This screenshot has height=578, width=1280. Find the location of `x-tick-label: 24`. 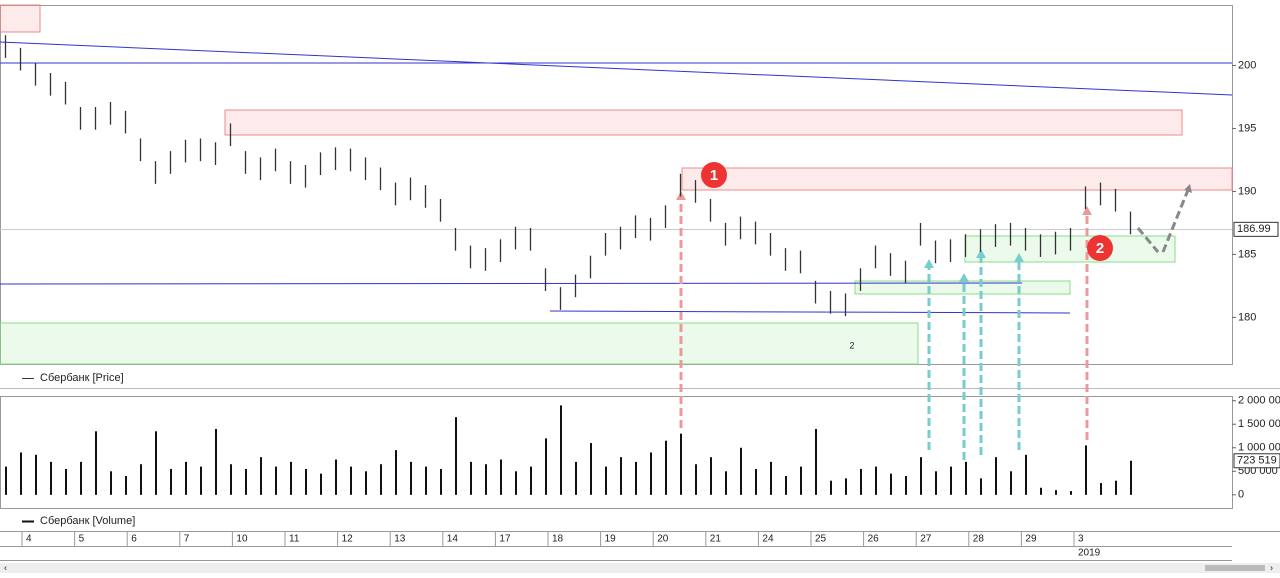

x-tick-label: 24 is located at coordinates (768, 539).